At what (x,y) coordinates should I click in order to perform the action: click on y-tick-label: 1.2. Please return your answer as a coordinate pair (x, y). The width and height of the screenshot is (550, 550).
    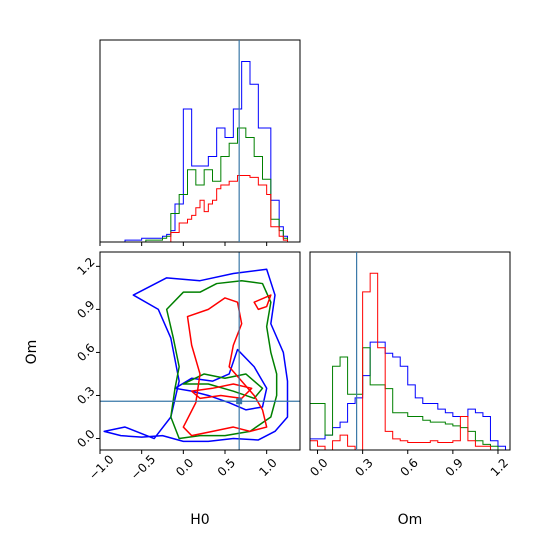
    Looking at the image, I should click on (85, 266).